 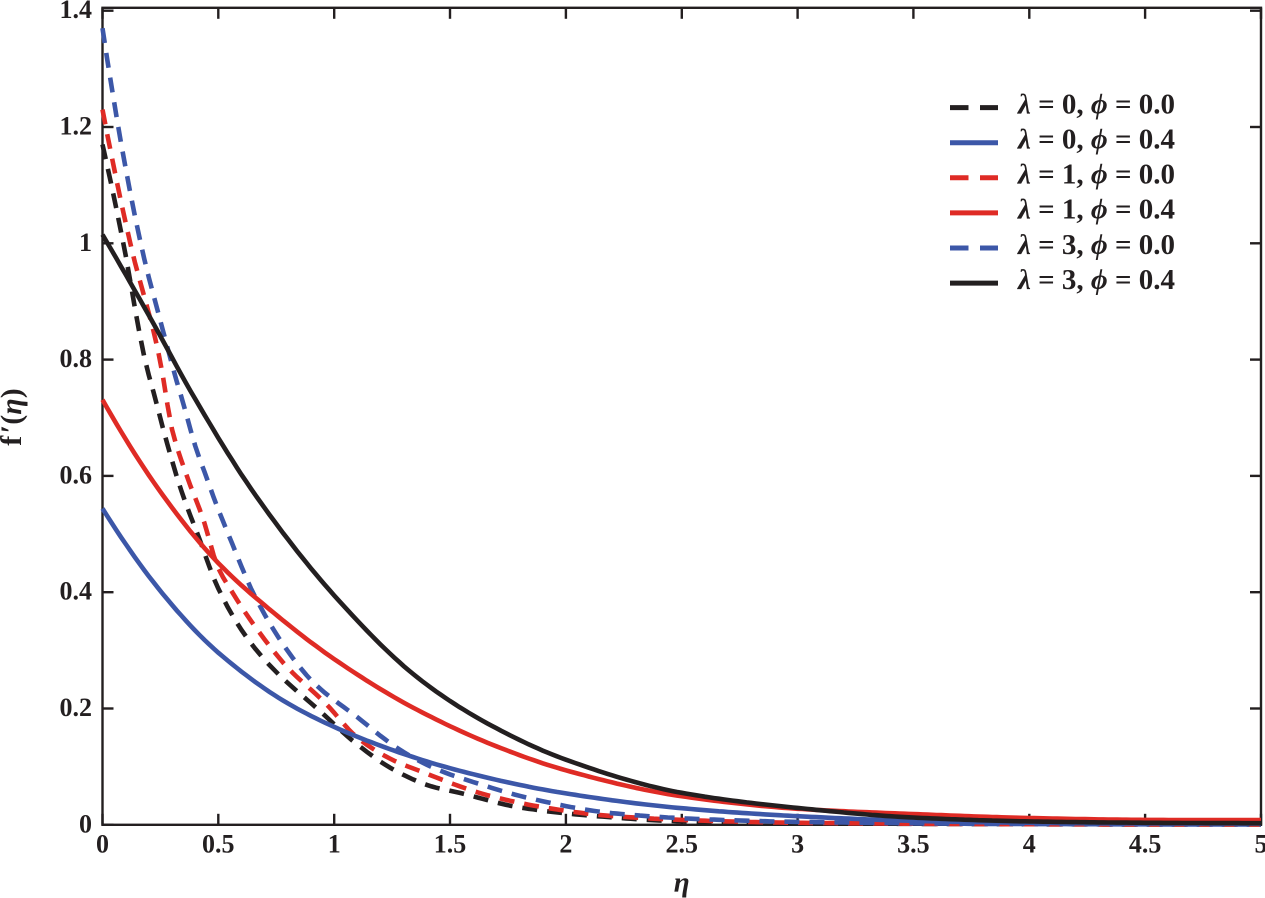 I want to click on svg-text: f ′(η), so click(x=14, y=416).